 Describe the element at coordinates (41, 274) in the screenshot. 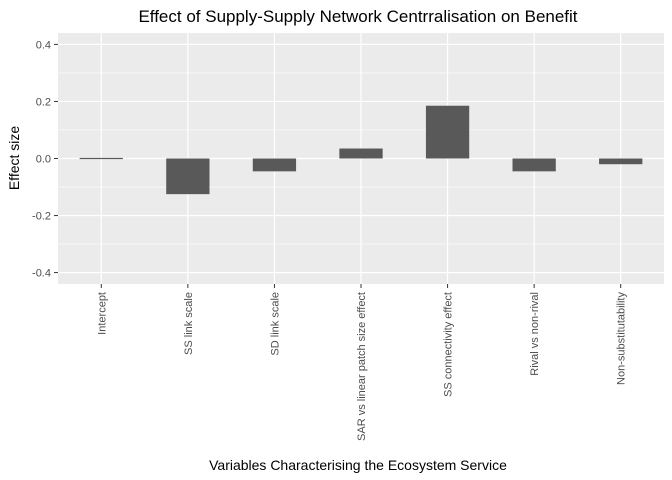

I see `y-tick-label: -0.4` at that location.